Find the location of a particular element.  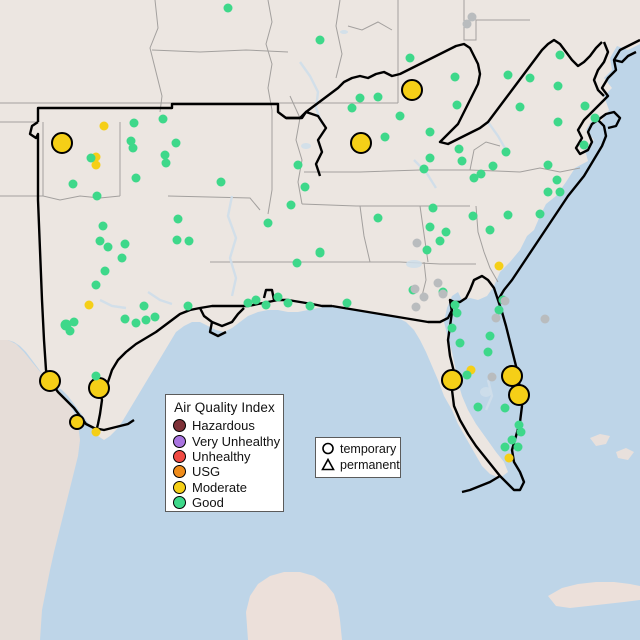

legend-item-usg: USG is located at coordinates (224, 471).